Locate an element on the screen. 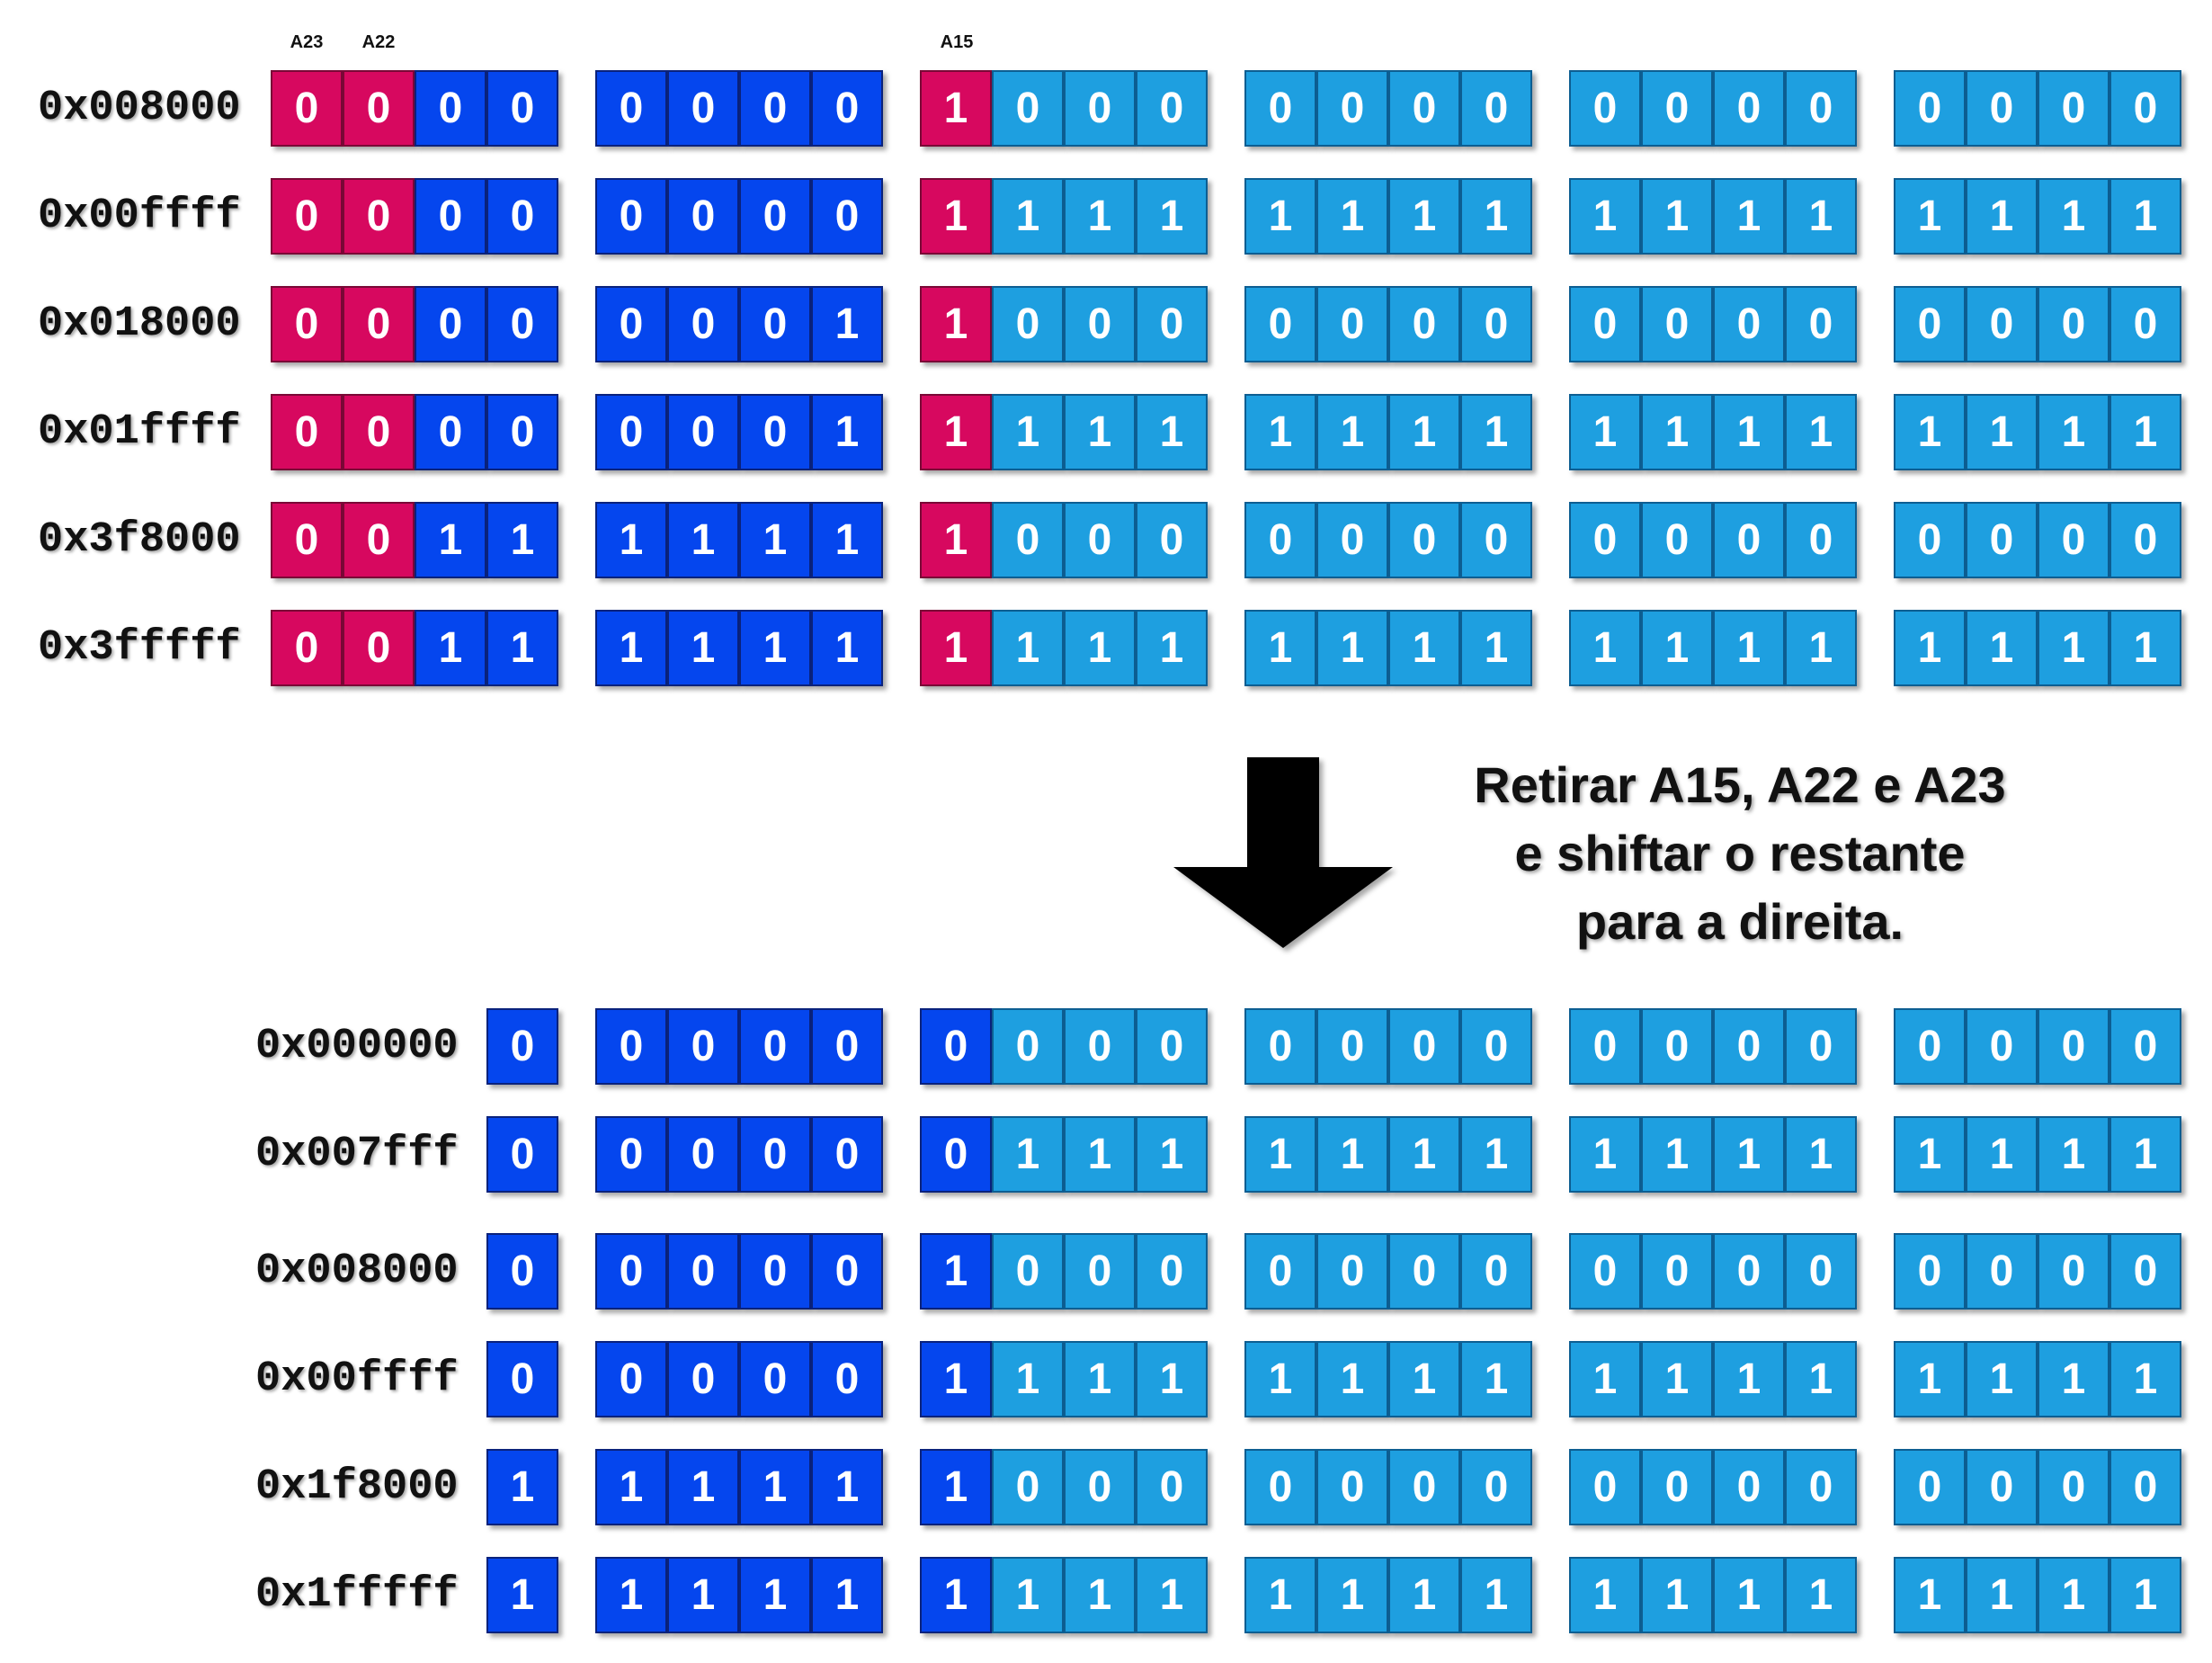 Image resolution: width=2212 pixels, height=1663 pixels. caption-line-1: Retirar A15, A22 e A23 is located at coordinates (1740, 784).